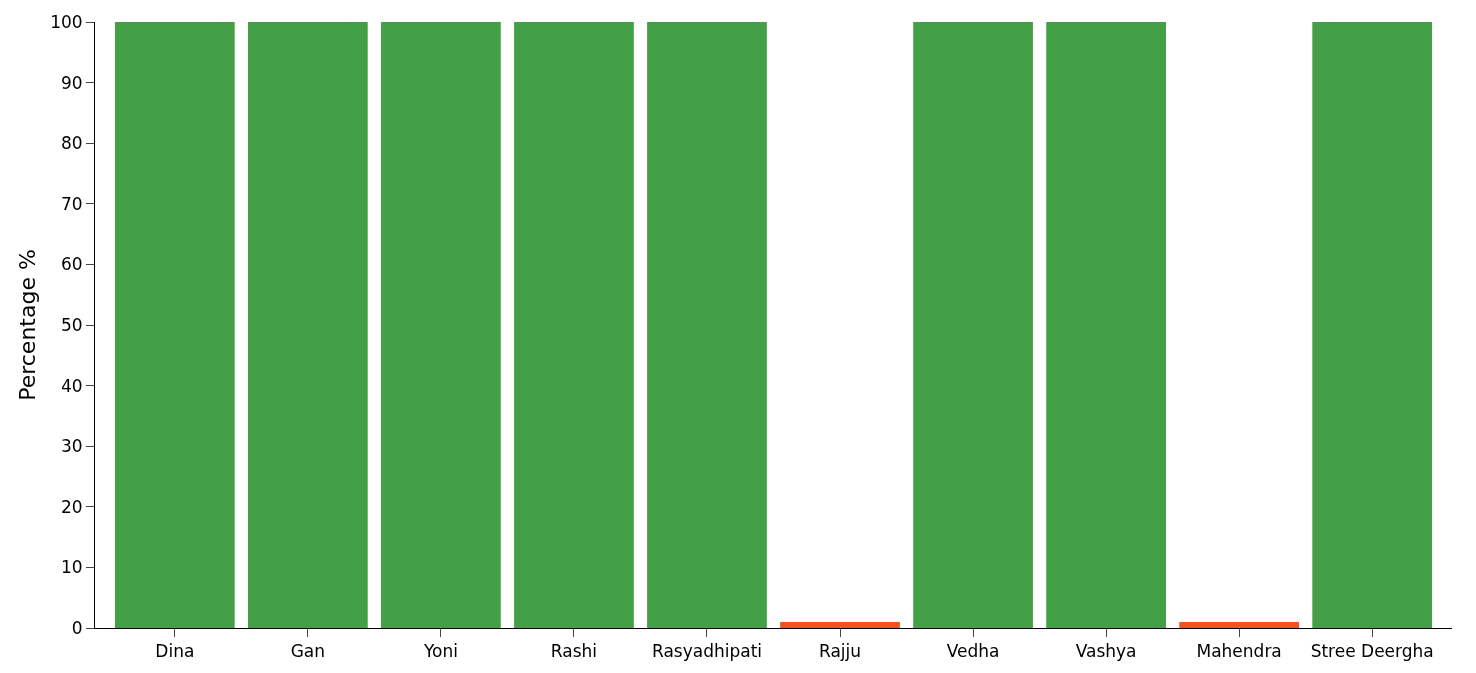 Image resolution: width=1476 pixels, height=673 pixels. Describe the element at coordinates (71, 324) in the screenshot. I see `y-tick-label: 50` at that location.